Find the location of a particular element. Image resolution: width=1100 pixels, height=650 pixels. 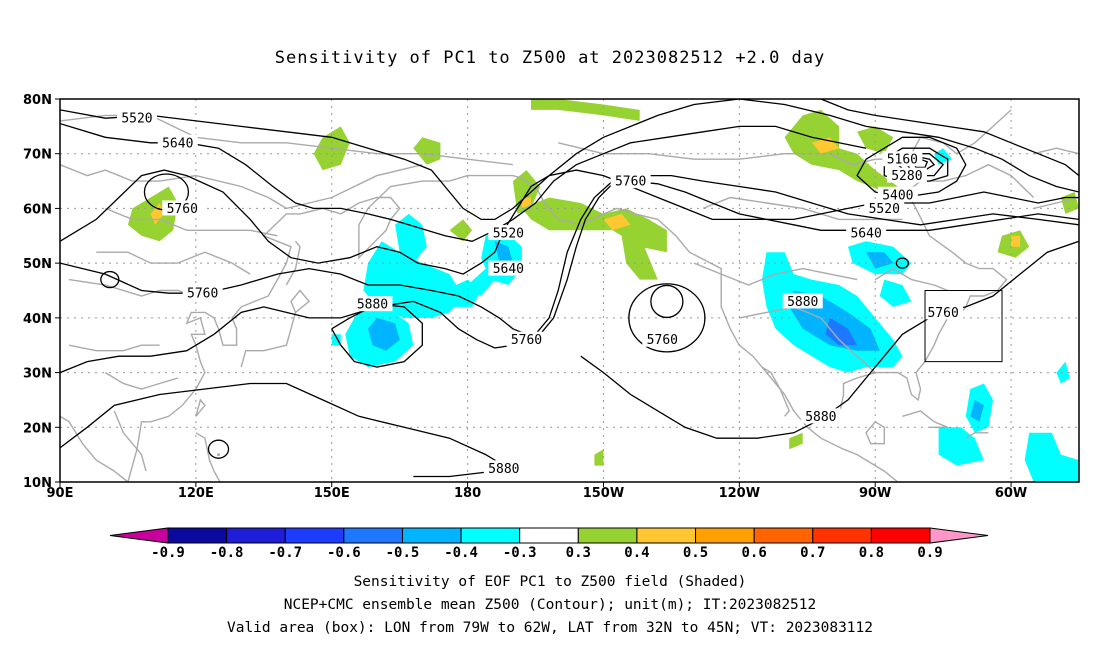

colorbar-label: 0.4 is located at coordinates (636, 553).